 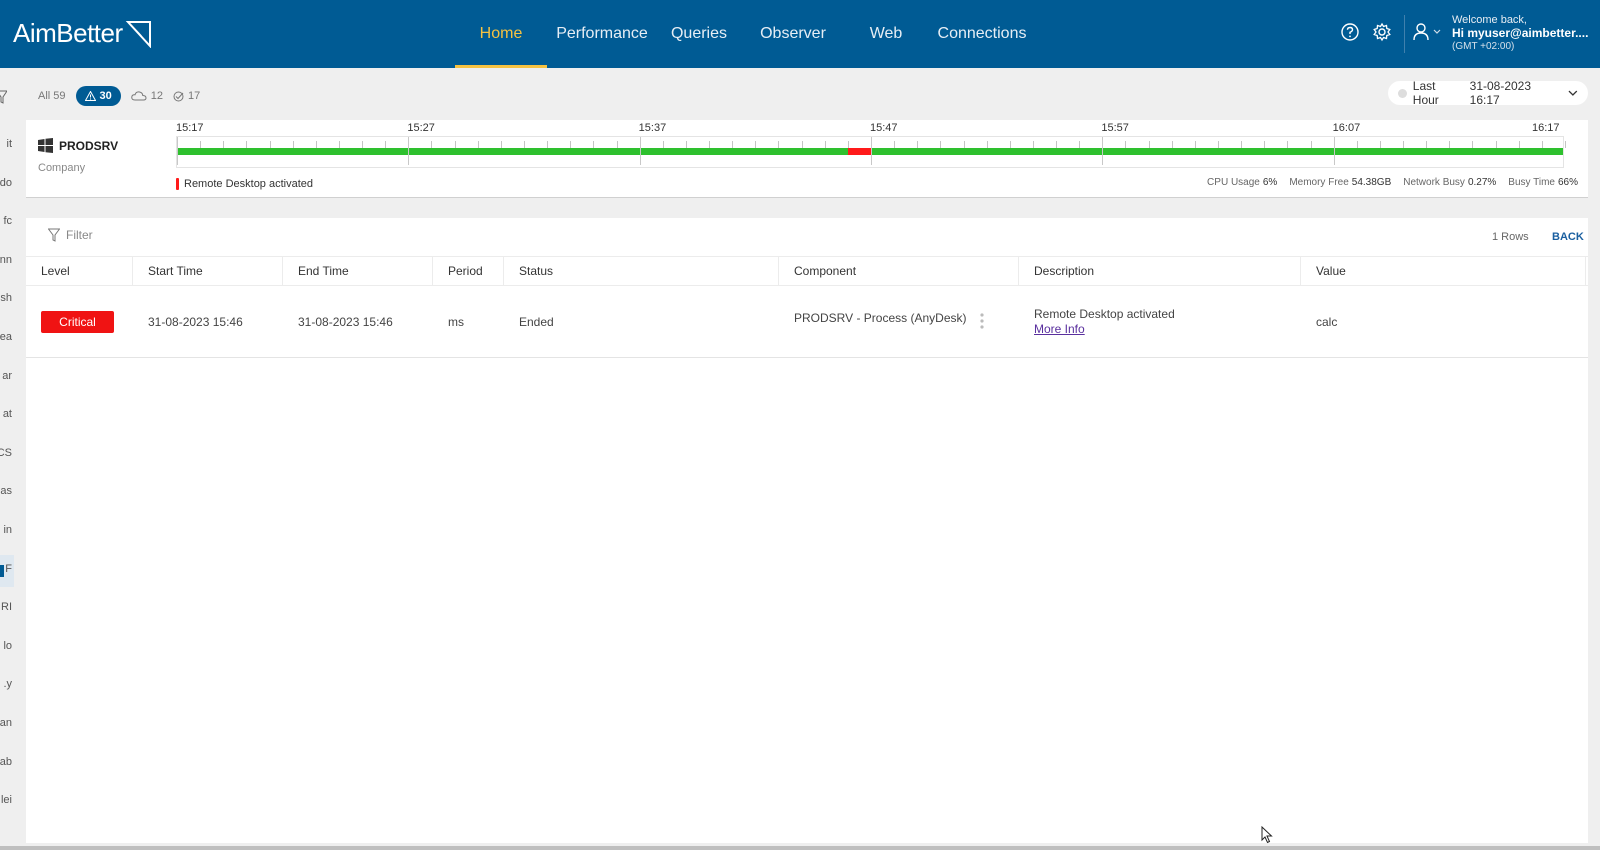 I want to click on sidebar-item-label: ar, so click(x=7, y=375).